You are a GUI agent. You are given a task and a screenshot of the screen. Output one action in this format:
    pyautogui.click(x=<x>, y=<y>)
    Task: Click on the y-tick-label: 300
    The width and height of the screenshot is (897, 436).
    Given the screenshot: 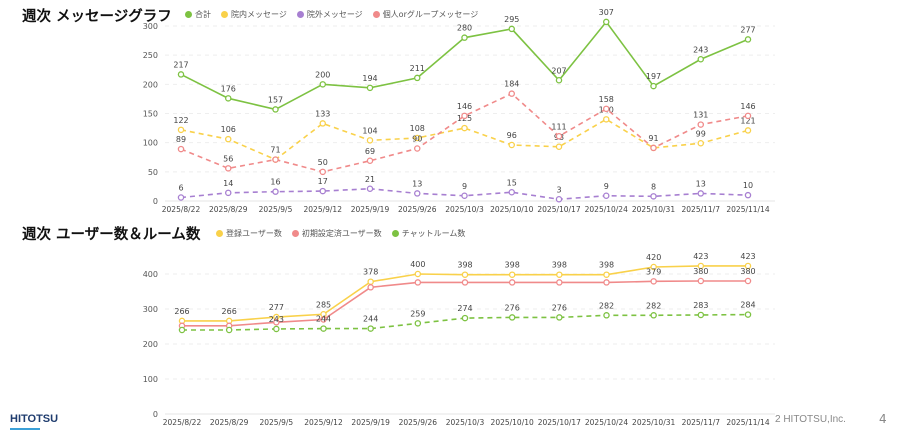 What is the action you would take?
    pyautogui.click(x=150, y=309)
    